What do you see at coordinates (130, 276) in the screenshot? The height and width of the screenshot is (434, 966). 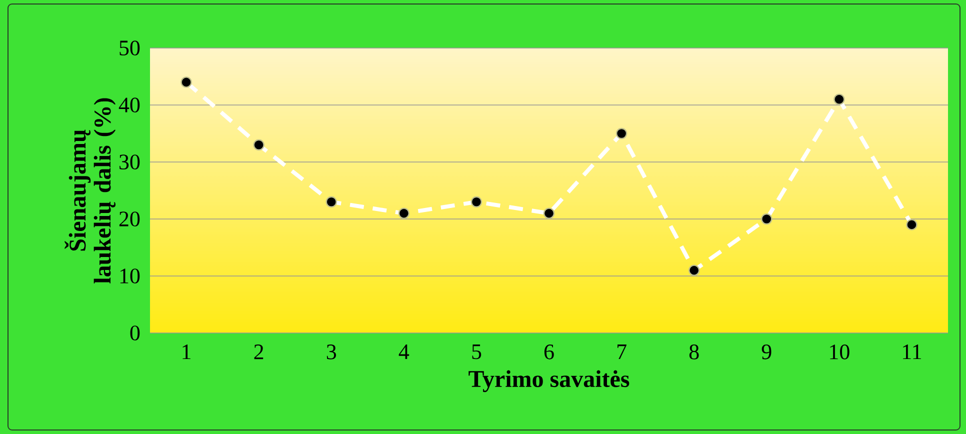 I see `y-tick-label: 10` at bounding box center [130, 276].